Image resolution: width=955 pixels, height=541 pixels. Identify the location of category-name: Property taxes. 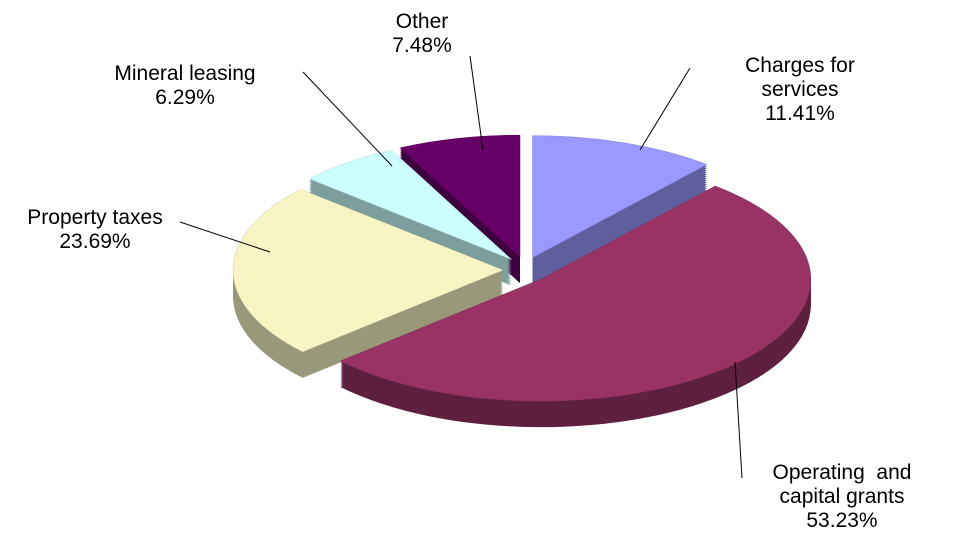
(95, 217).